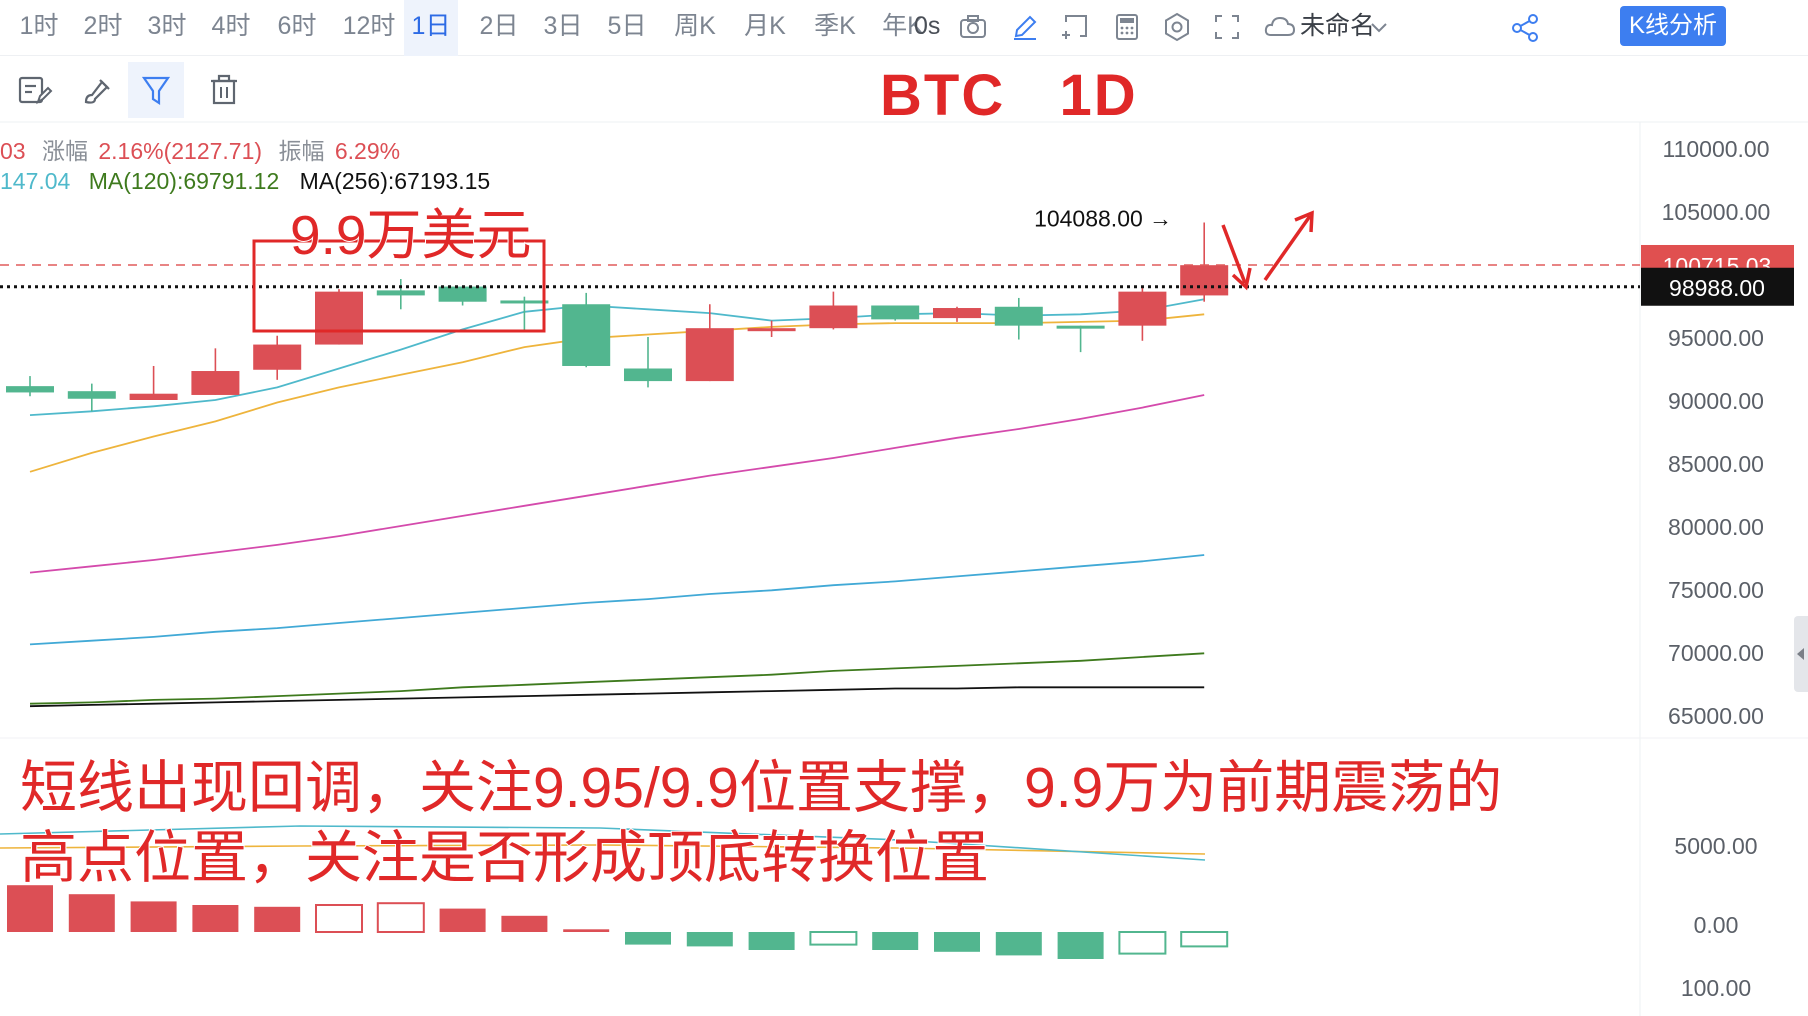 This screenshot has height=1016, width=1808. I want to click on price-info-line: 03 涨幅 2.16%(2127.71) 振幅 6.29%, so click(200, 149).